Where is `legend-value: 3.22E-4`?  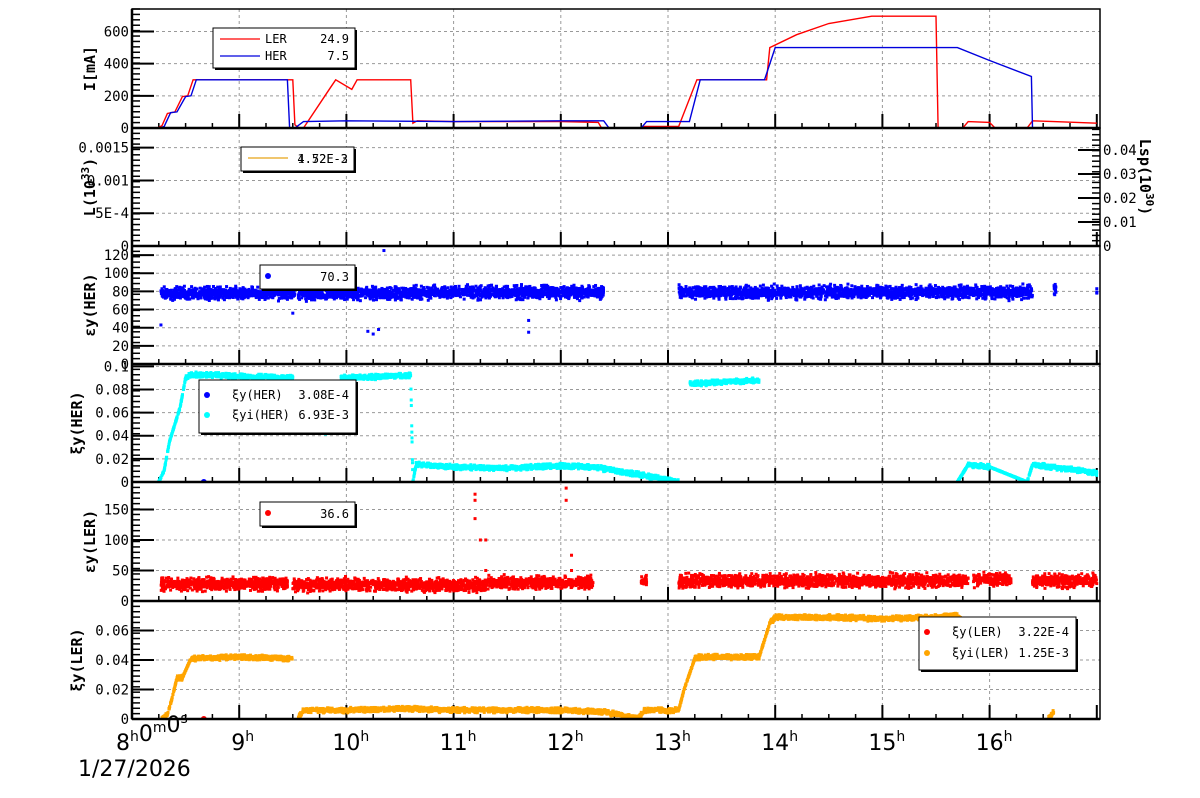
legend-value: 3.22E-4 is located at coordinates (1043, 632).